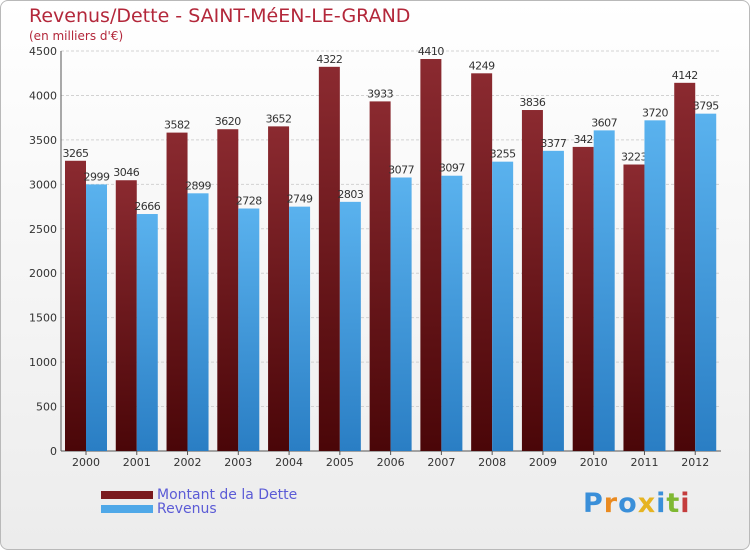 Image resolution: width=750 pixels, height=550 pixels. What do you see at coordinates (43, 51) in the screenshot?
I see `y-tick-label: 4500` at bounding box center [43, 51].